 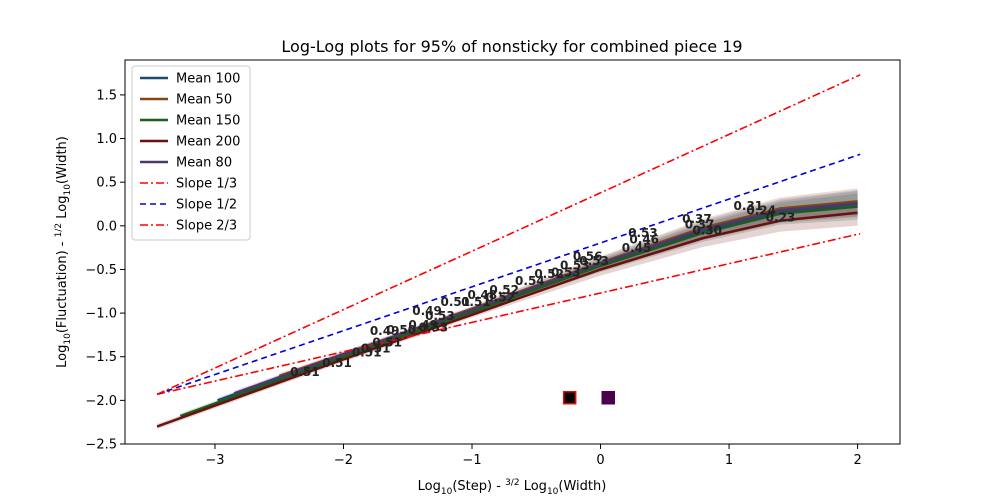 I want to click on slope-annotation: 0.50, so click(x=402, y=330).